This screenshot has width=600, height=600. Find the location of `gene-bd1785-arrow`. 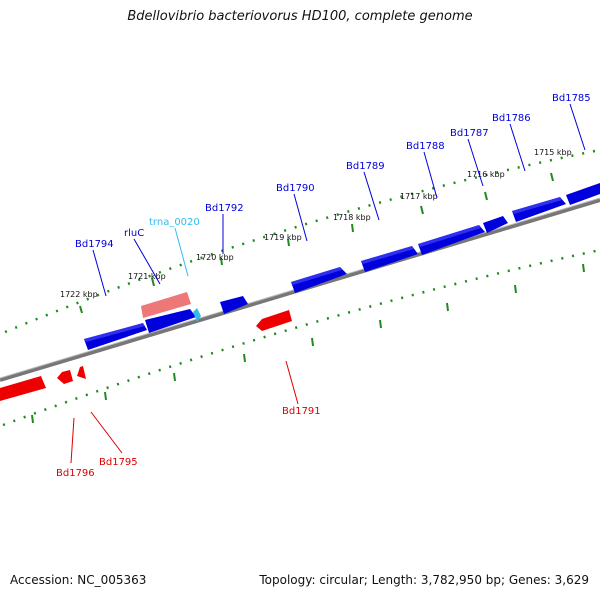

gene-bd1785-arrow is located at coordinates (583, 194).